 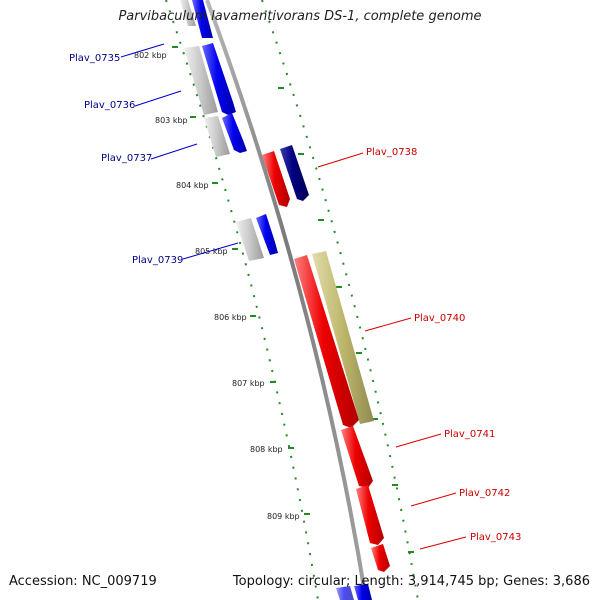 I want to click on kbp-label: 806 kbp, so click(x=230, y=317).